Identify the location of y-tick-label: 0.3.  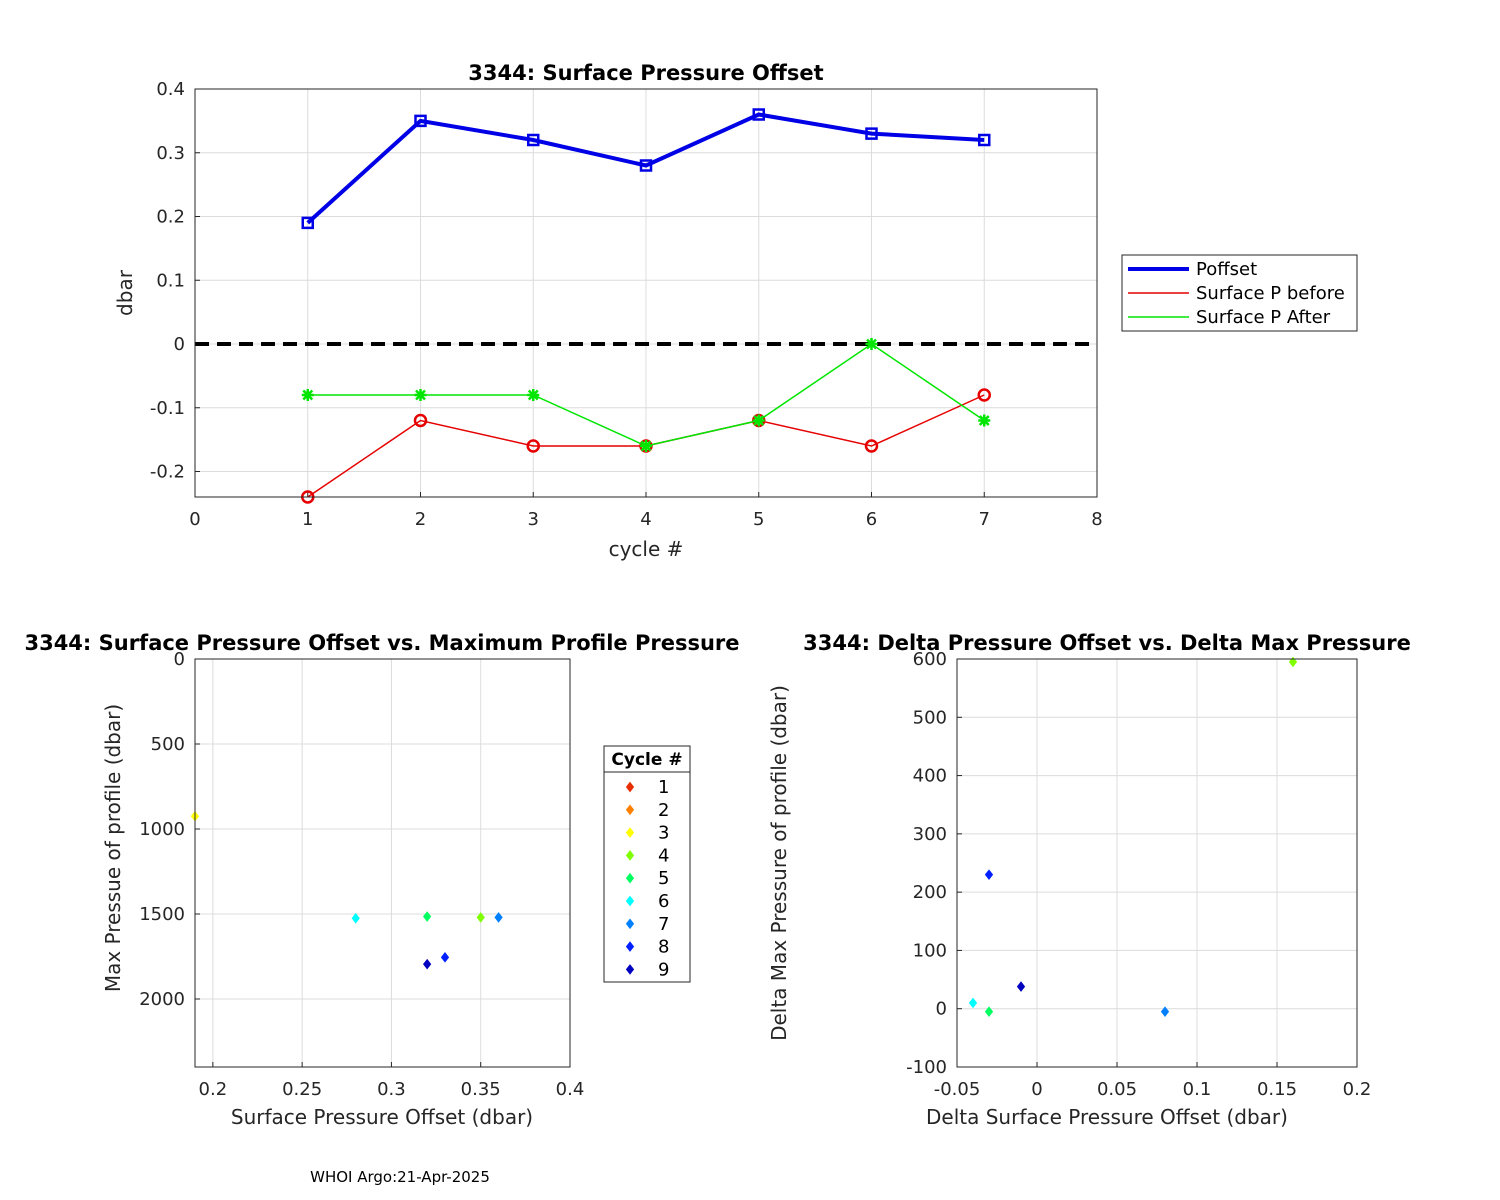
(170, 153).